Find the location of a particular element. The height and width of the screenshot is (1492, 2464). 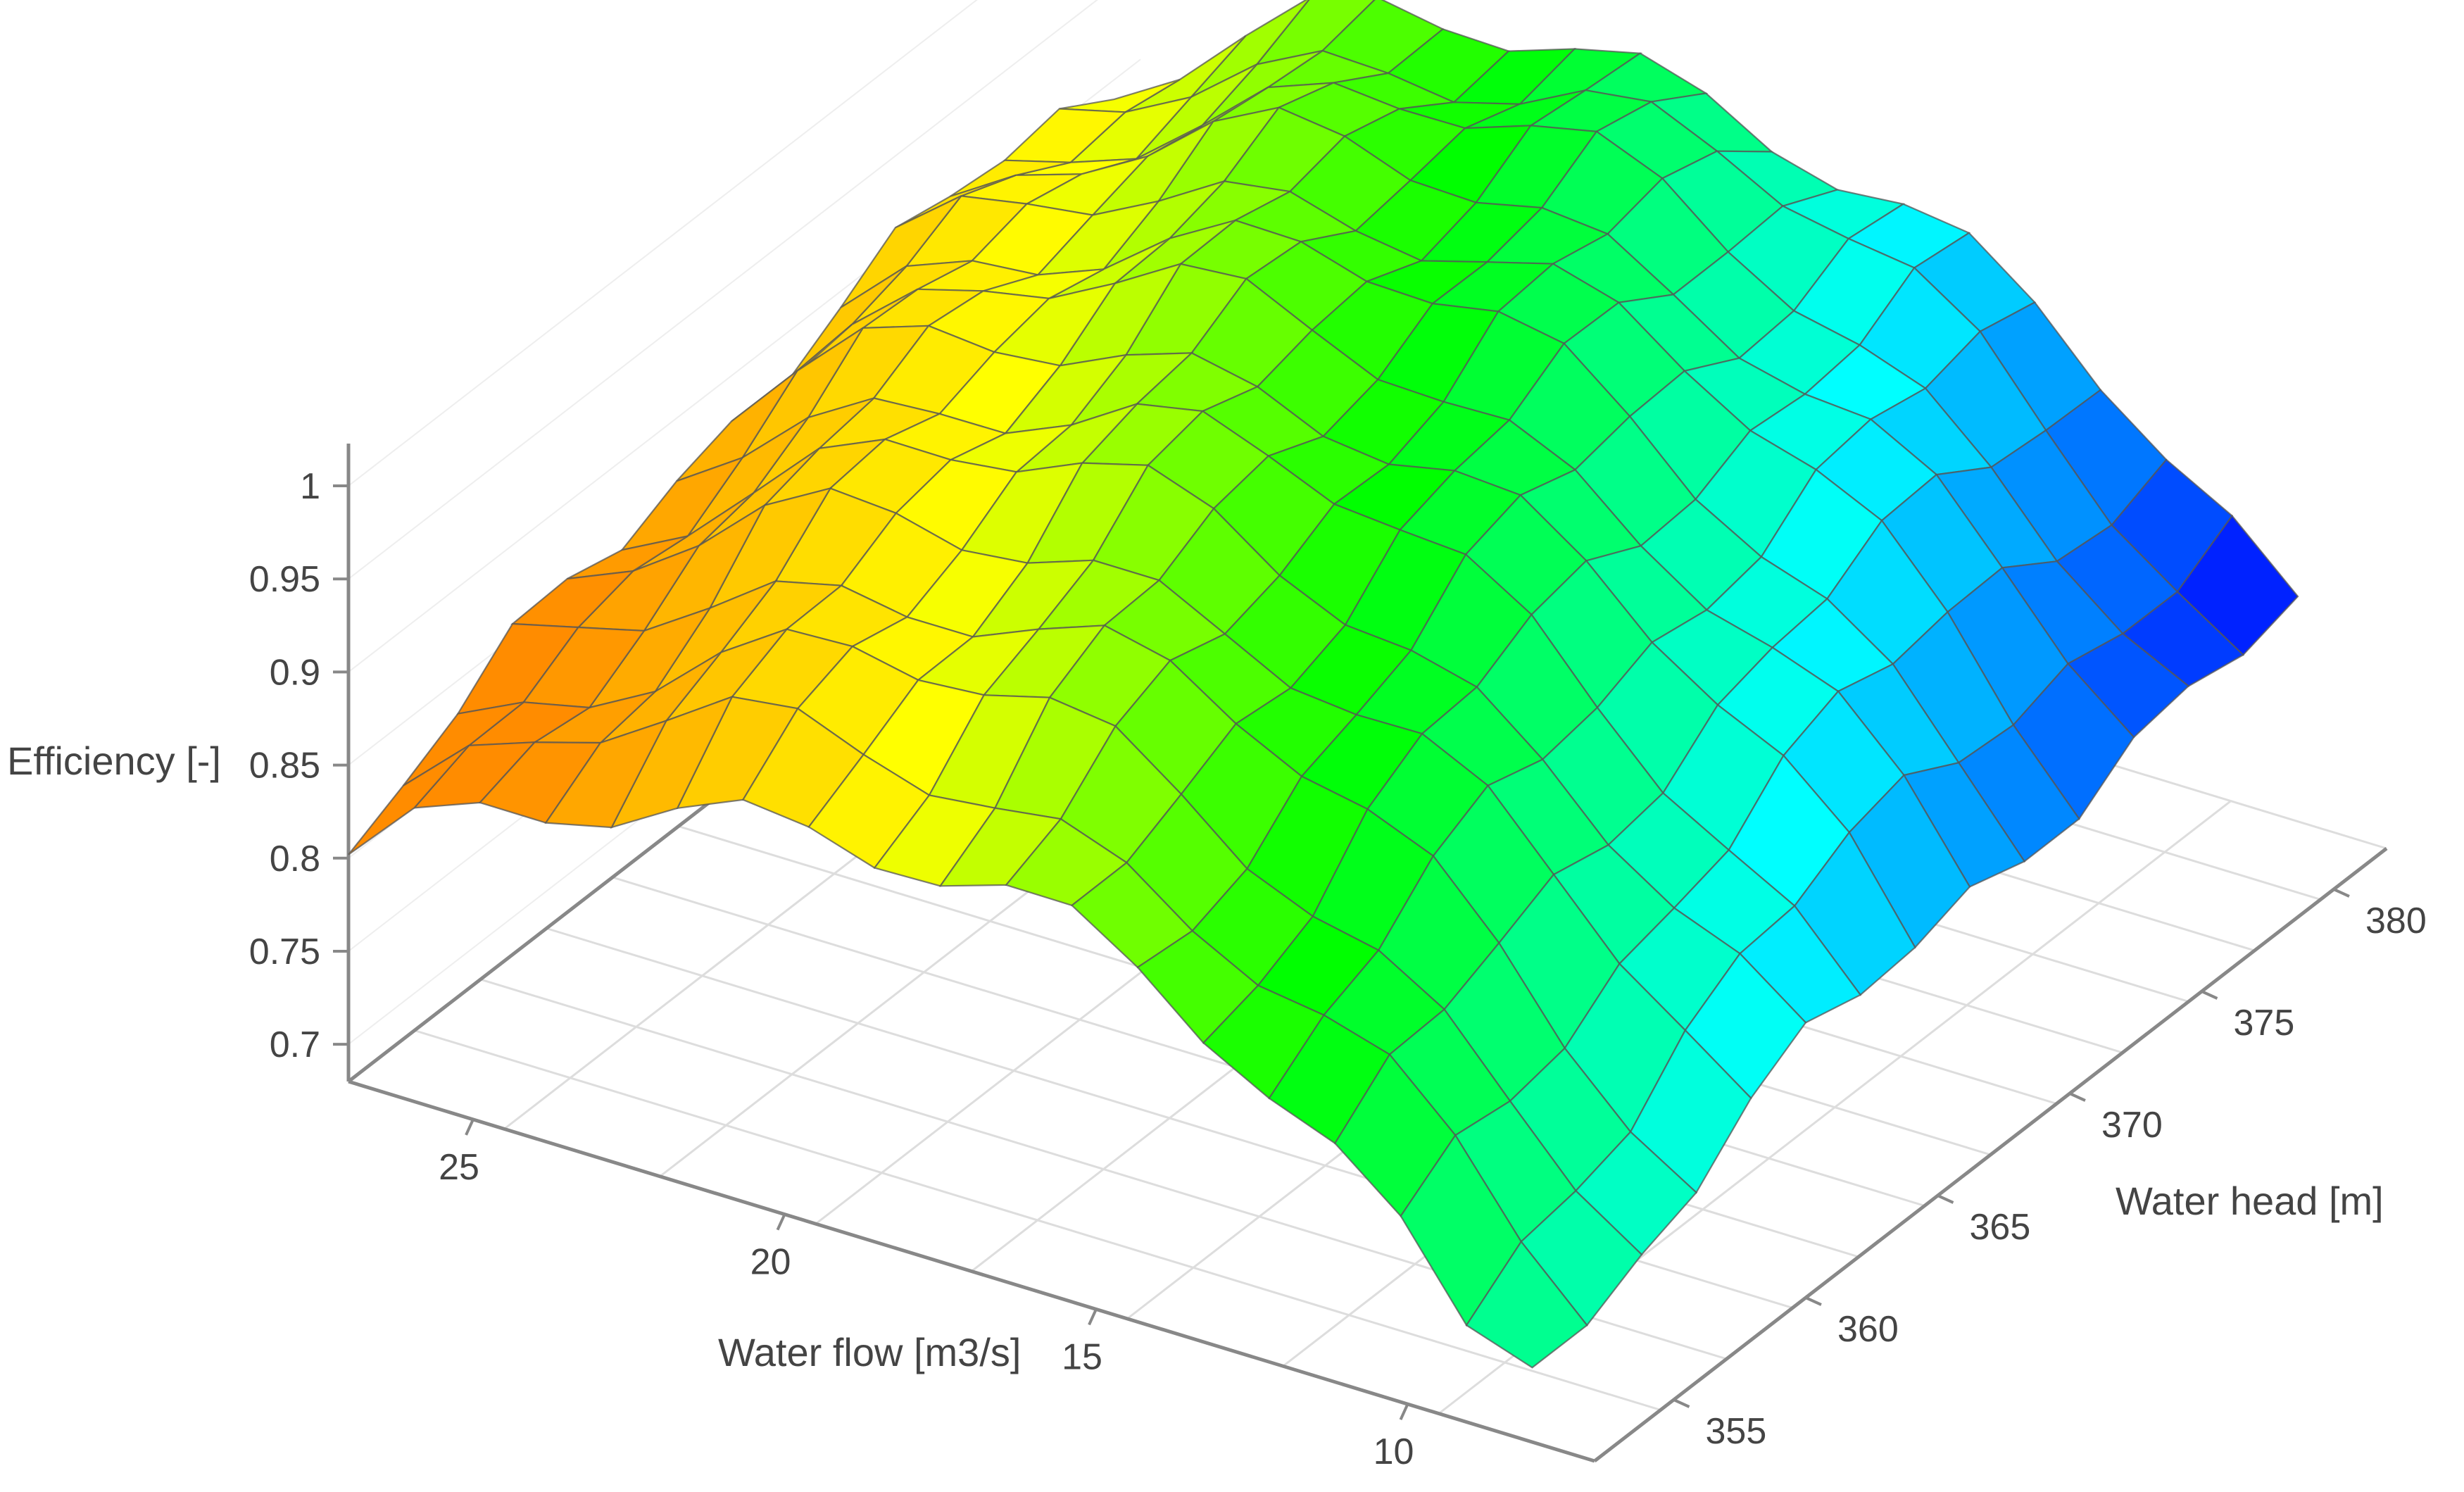

x-tick-label: 25 is located at coordinates (459, 1167).